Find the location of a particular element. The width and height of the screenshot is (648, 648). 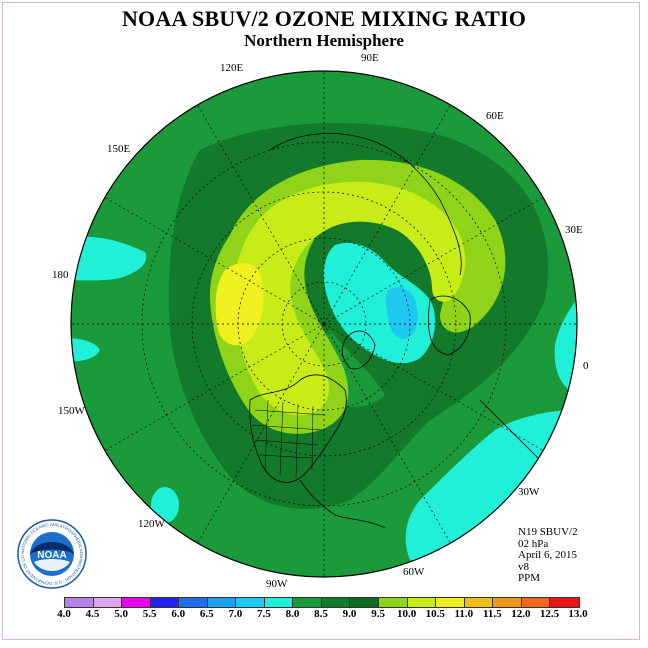

legend-tick-label: 12.0 is located at coordinates (521, 614).